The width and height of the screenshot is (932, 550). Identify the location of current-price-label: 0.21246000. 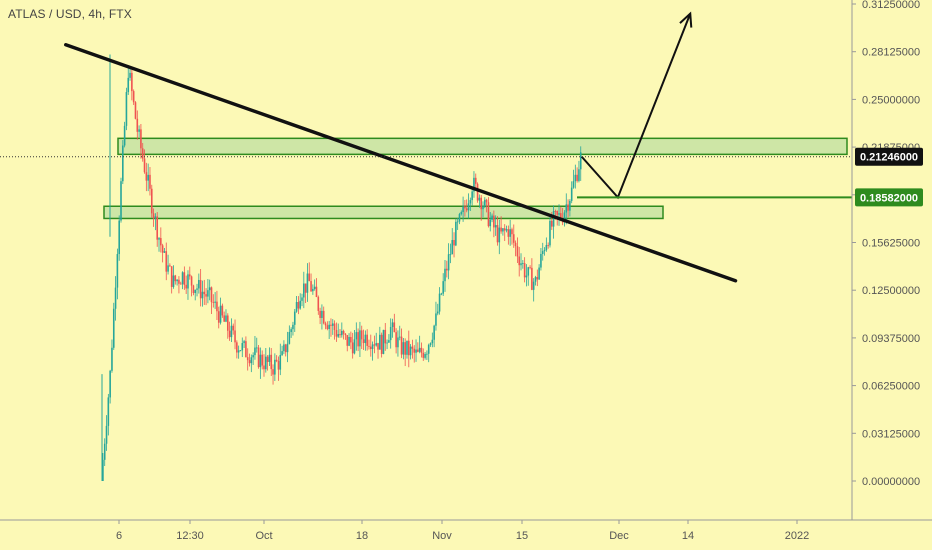
(889, 156).